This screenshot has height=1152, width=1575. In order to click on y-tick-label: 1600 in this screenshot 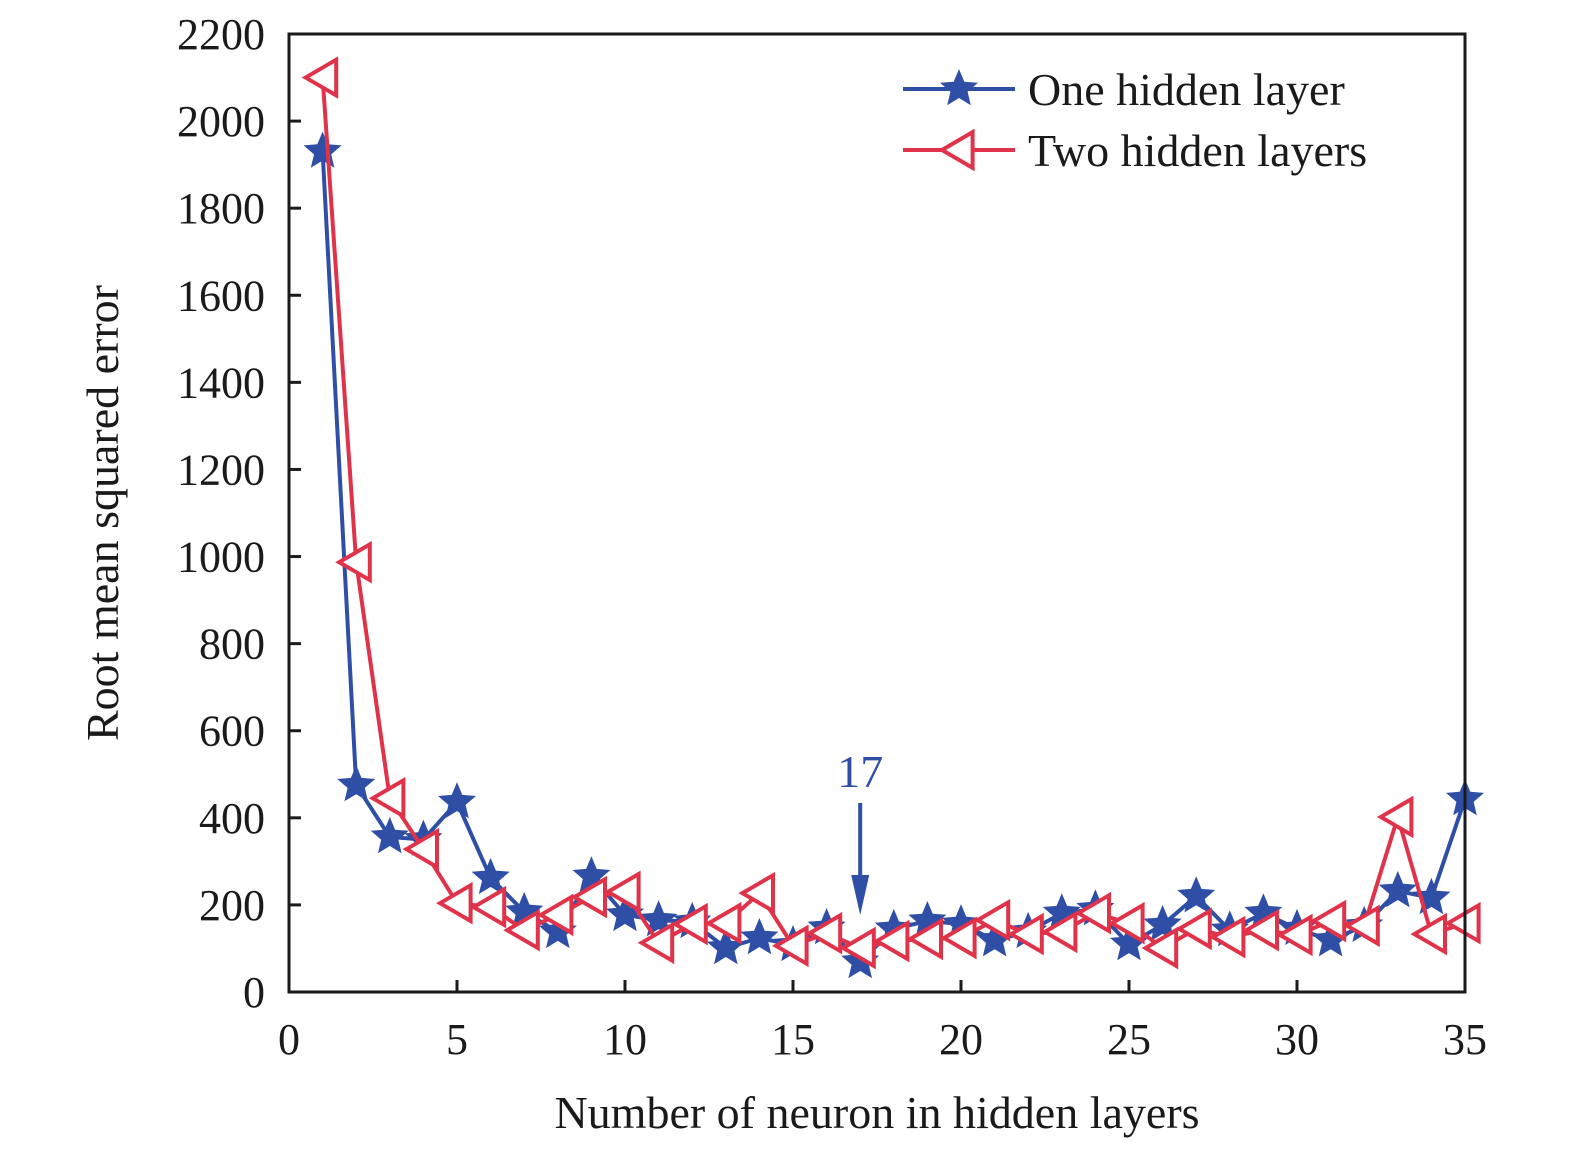, I will do `click(221, 295)`.